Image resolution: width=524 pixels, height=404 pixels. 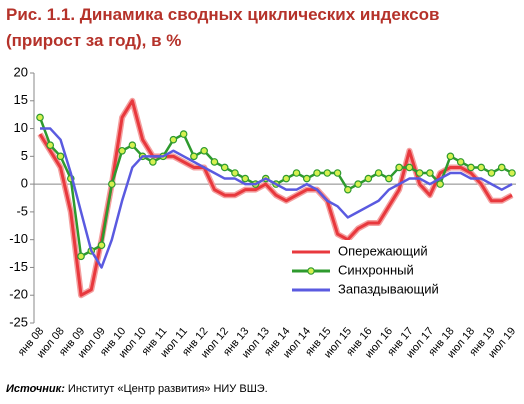 I want to click on legend-label: Запаздывающий, so click(x=388, y=288).